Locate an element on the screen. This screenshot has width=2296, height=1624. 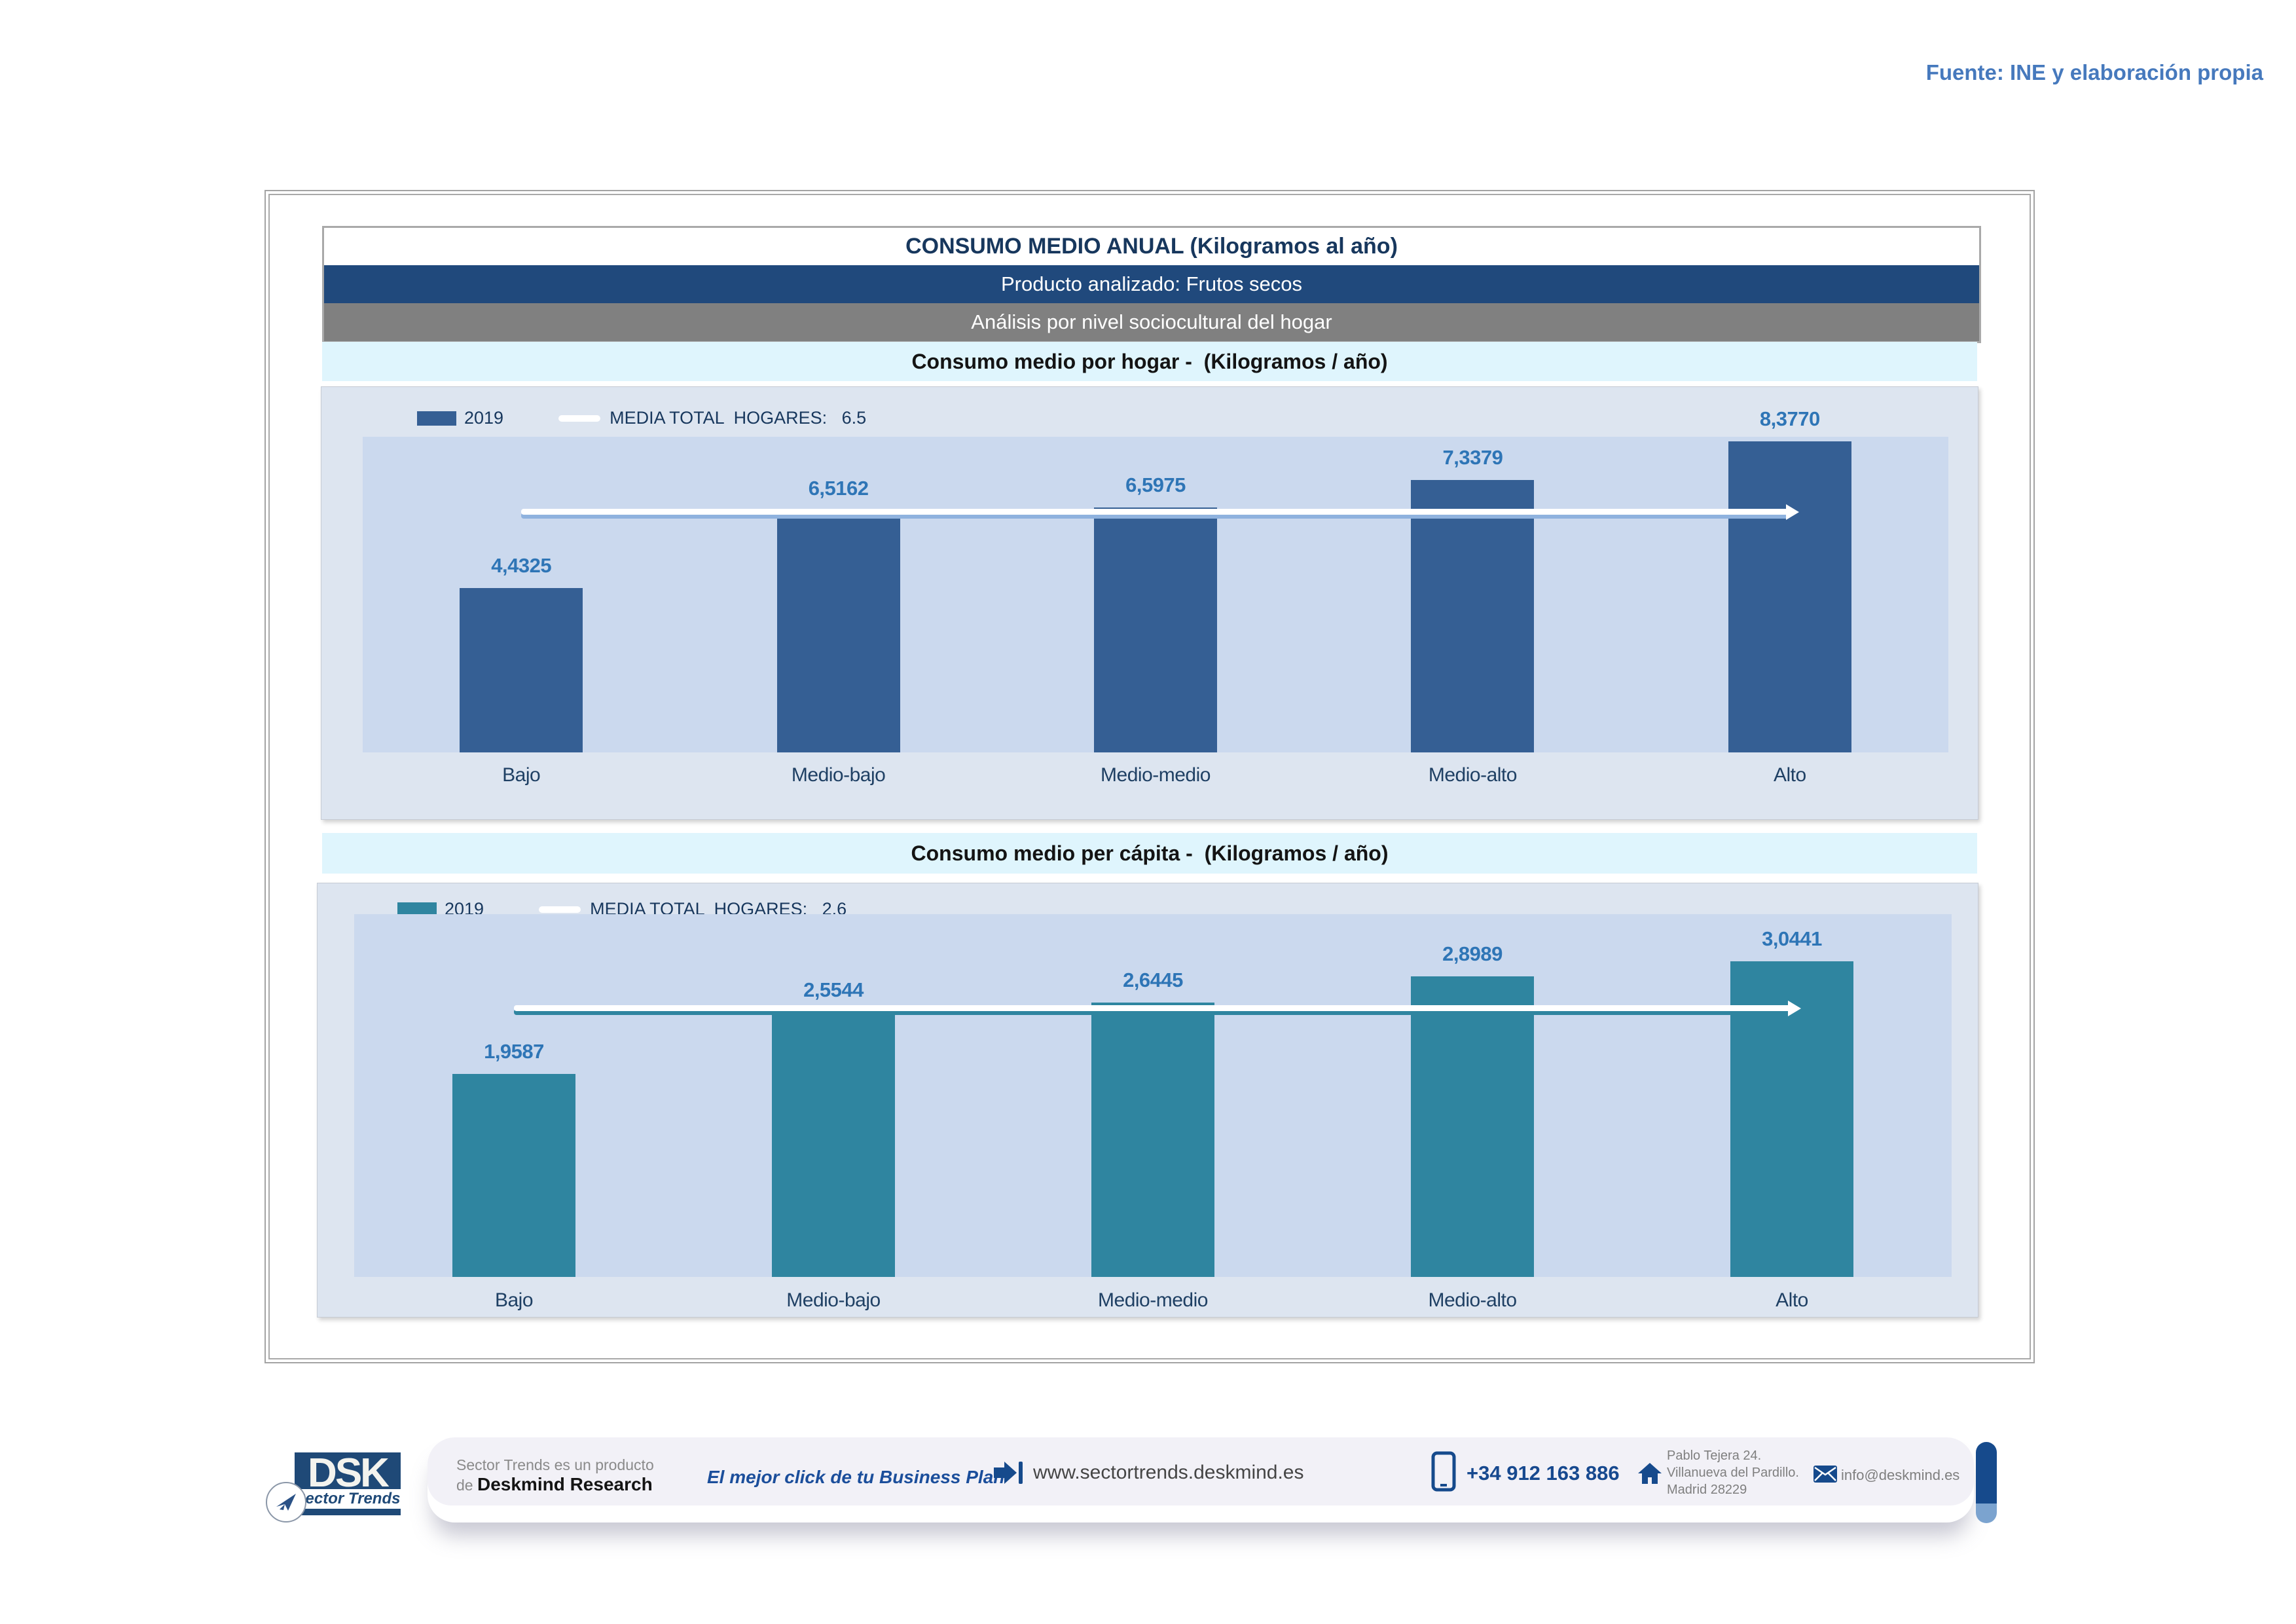
footer-bar-surface is located at coordinates (1201, 1471).